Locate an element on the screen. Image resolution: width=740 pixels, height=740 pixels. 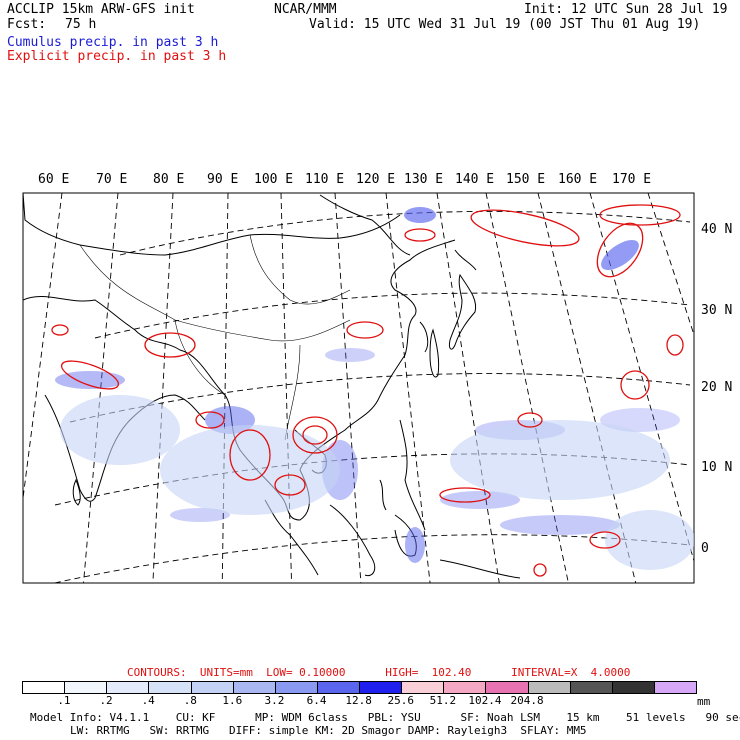
lat-label: 20 N is located at coordinates (717, 387).